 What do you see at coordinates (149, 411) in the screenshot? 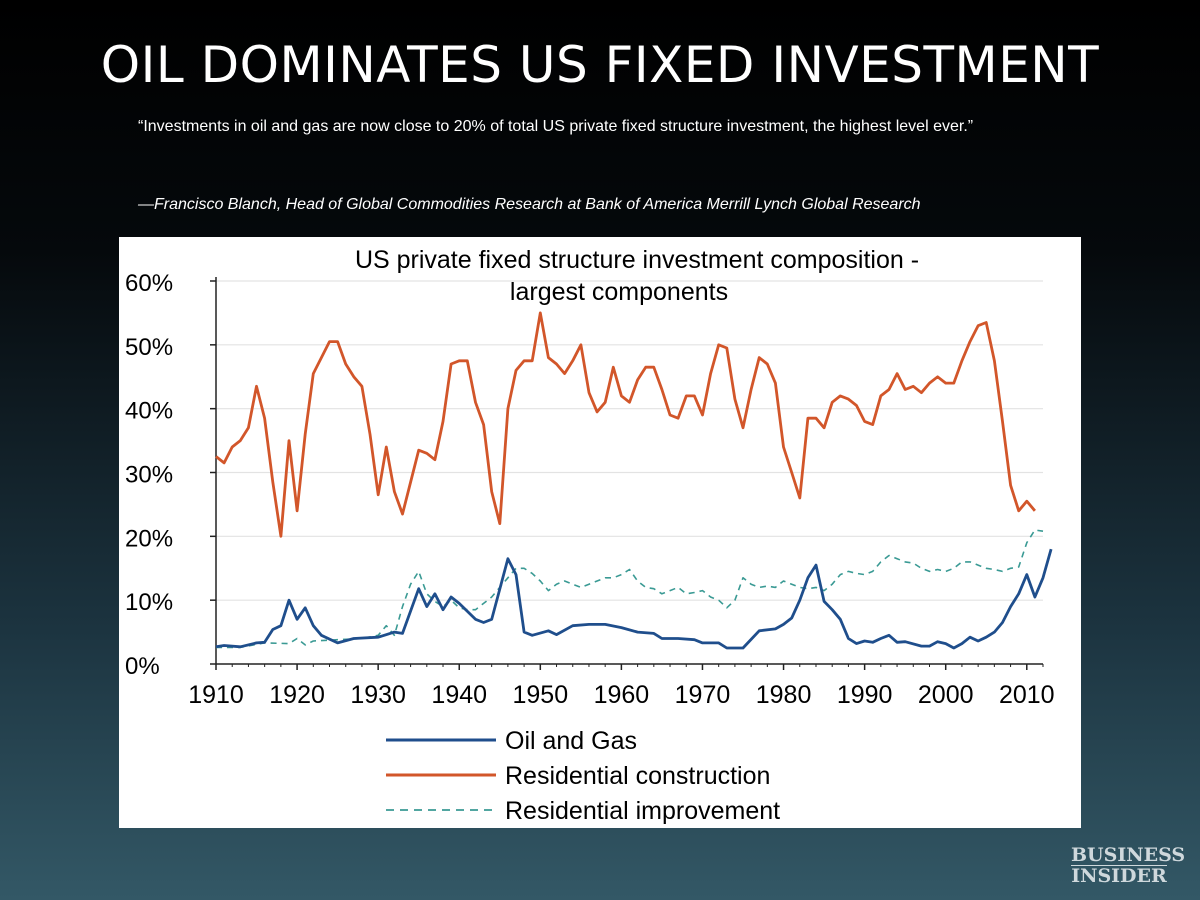
I see `y-tick-label: 40%` at bounding box center [149, 411].